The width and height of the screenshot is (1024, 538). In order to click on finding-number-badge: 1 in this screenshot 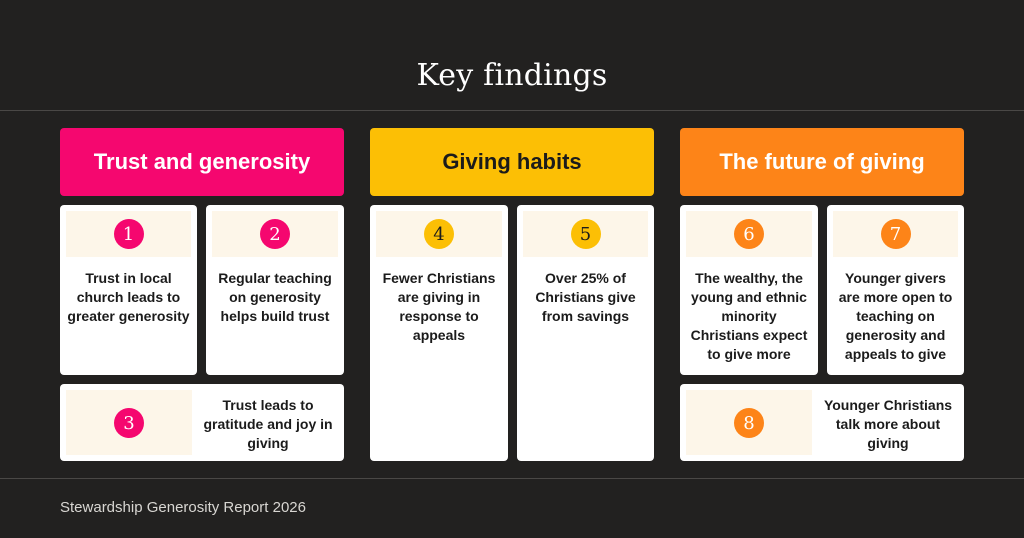, I will do `click(128, 234)`.